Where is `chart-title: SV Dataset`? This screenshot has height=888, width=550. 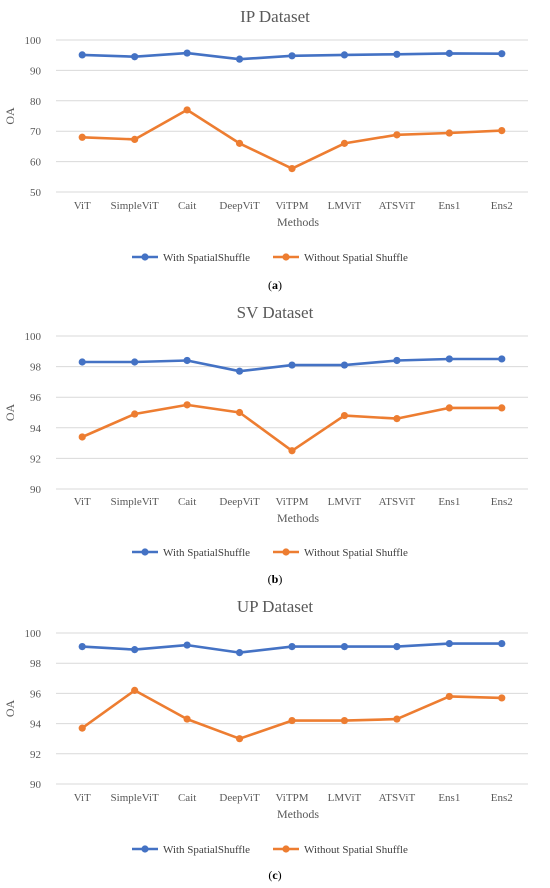
chart-title: SV Dataset is located at coordinates (275, 312).